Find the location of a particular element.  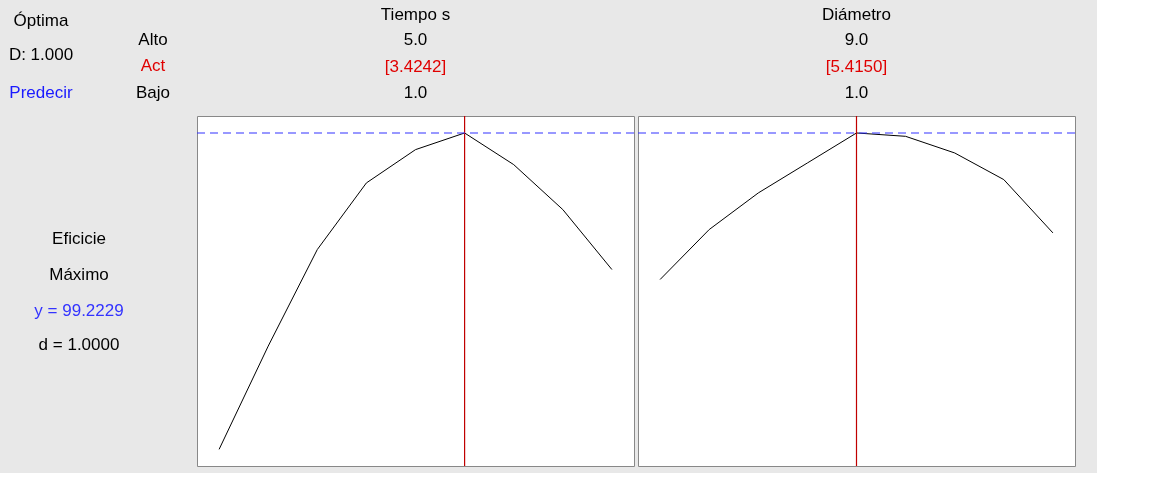

text: y = 99.2229 is located at coordinates (79, 310).